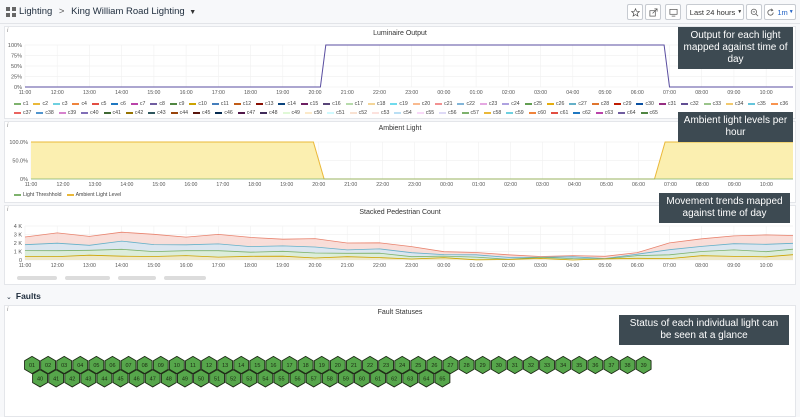 This screenshot has height=417, width=800. What do you see at coordinates (386, 365) in the screenshot?
I see `fault-hex: 23` at bounding box center [386, 365].